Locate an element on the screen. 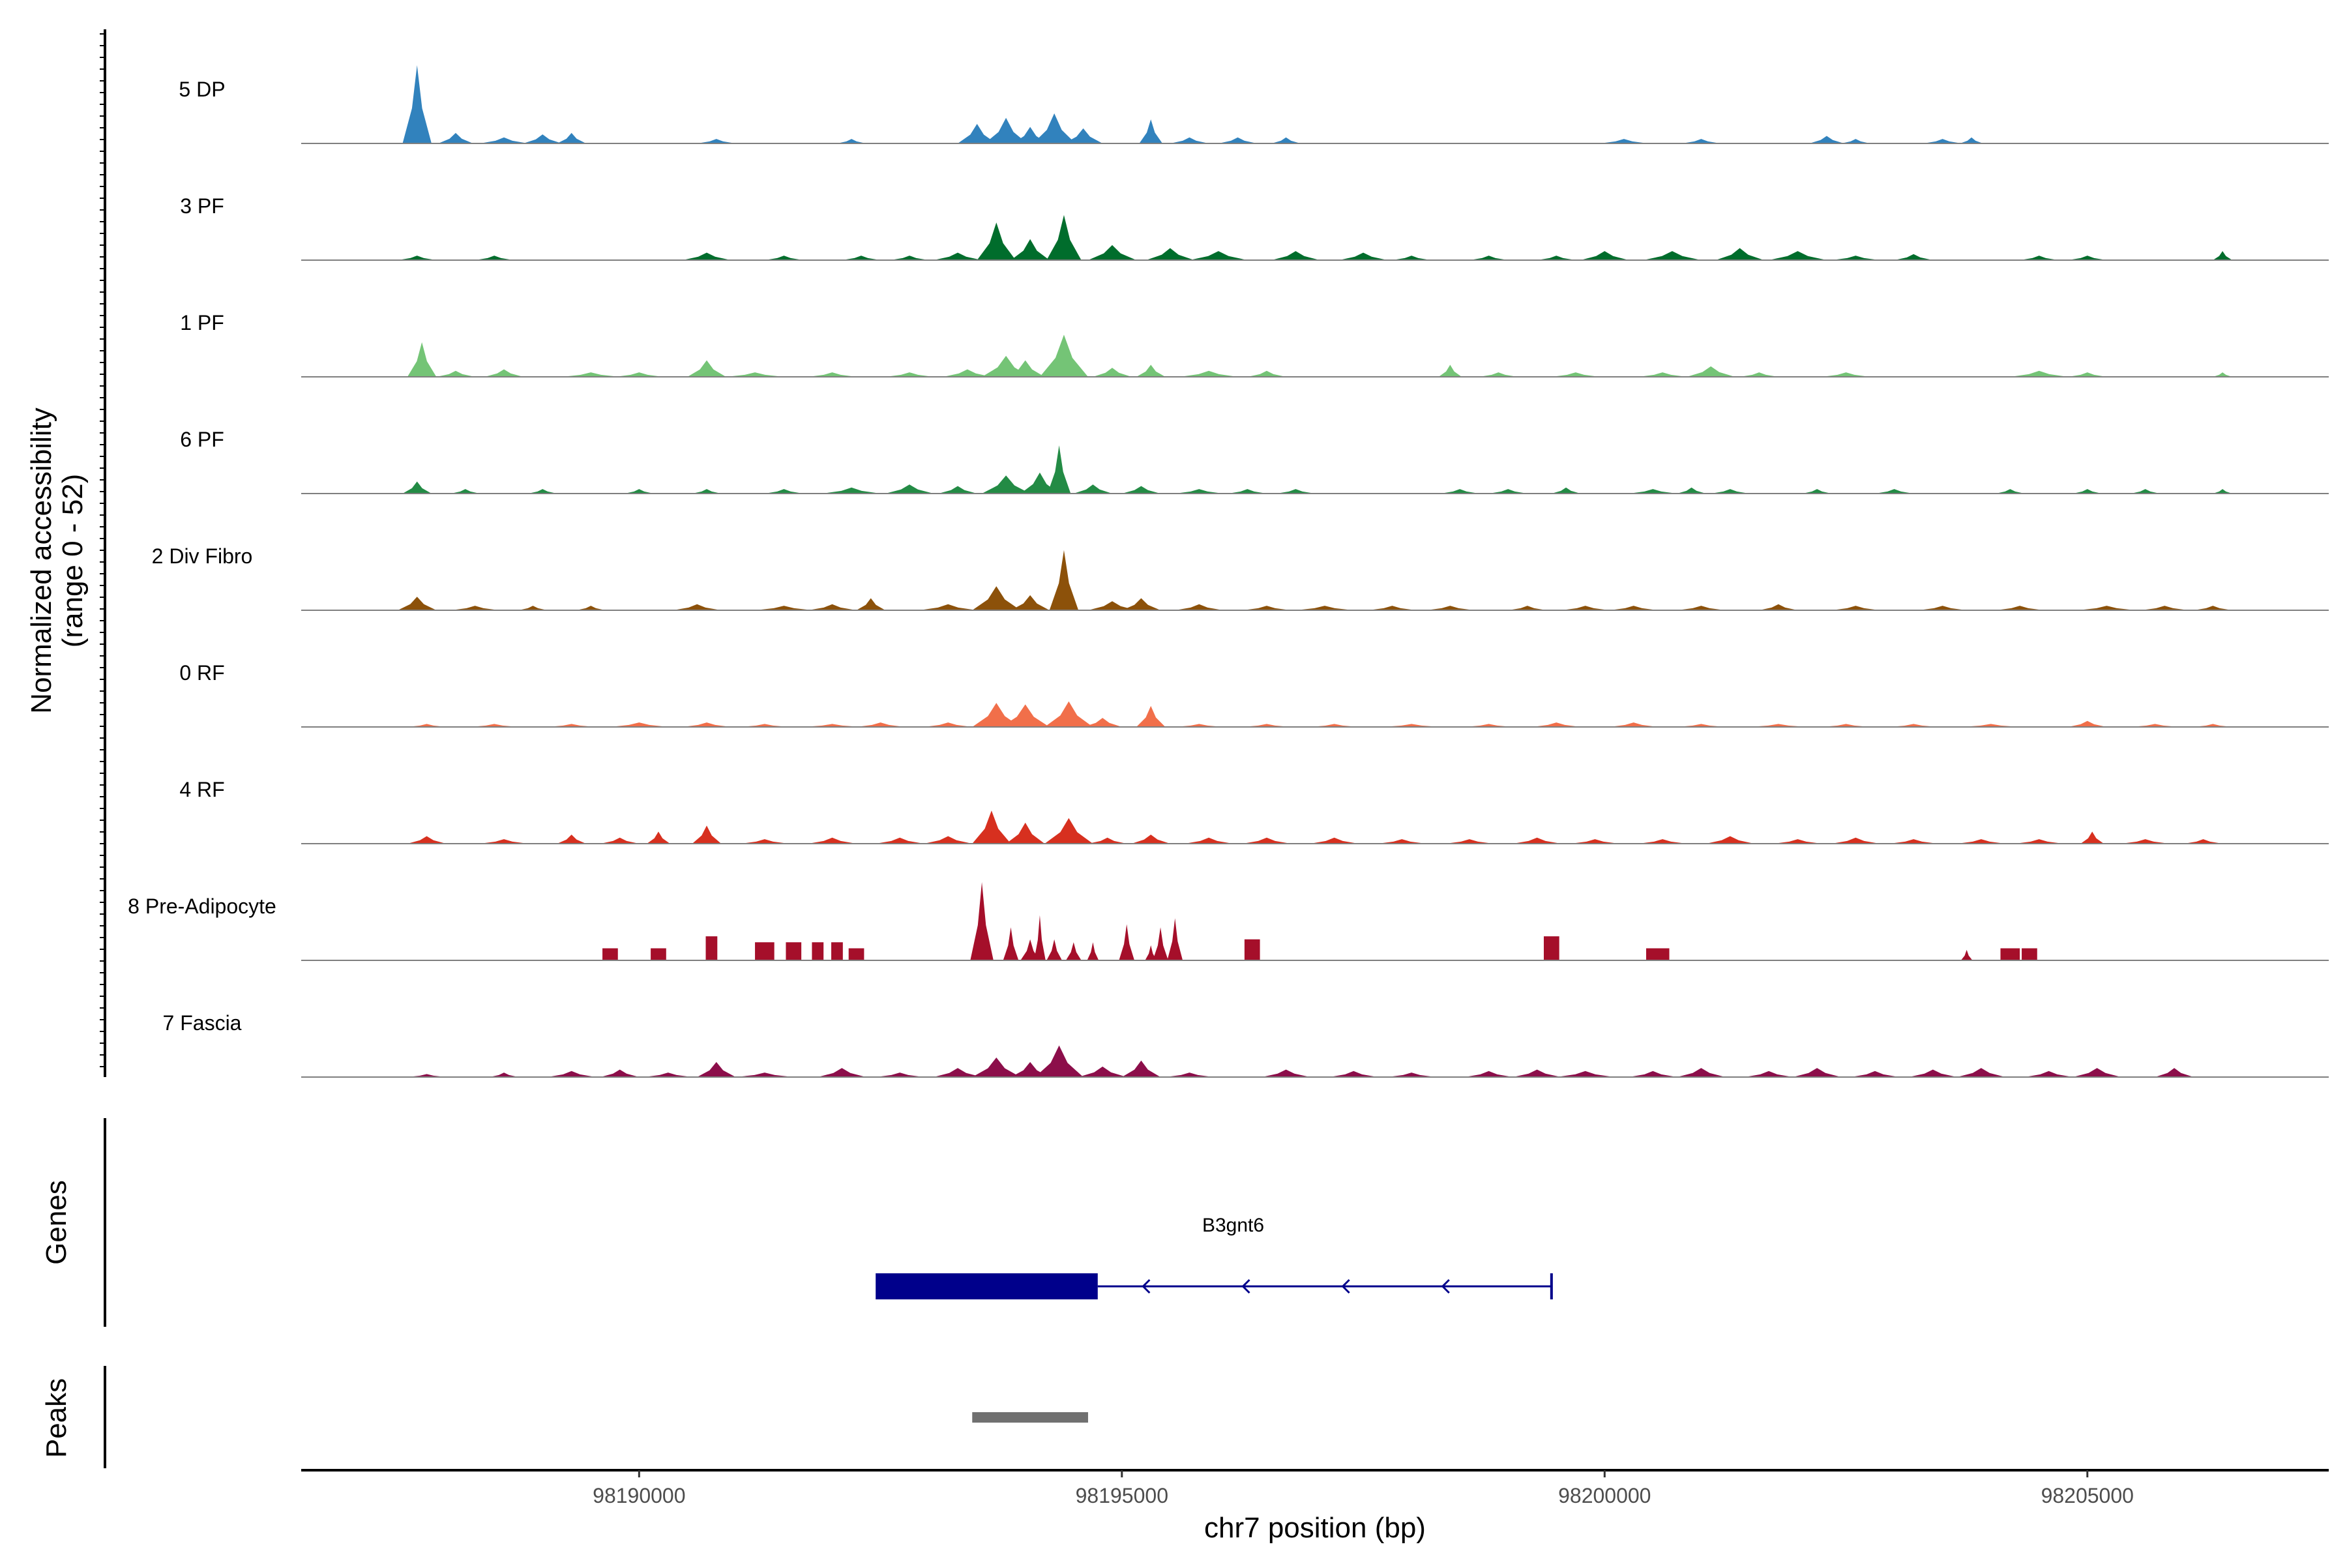  track-label: 3 PF is located at coordinates (202, 206).